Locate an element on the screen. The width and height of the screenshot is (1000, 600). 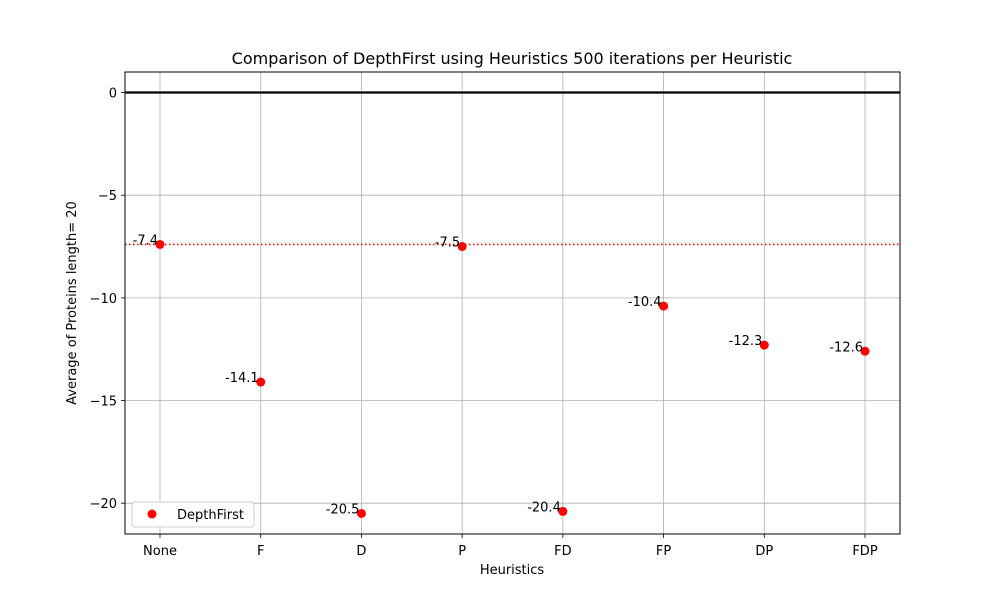
x-tick-label: F is located at coordinates (260, 551).